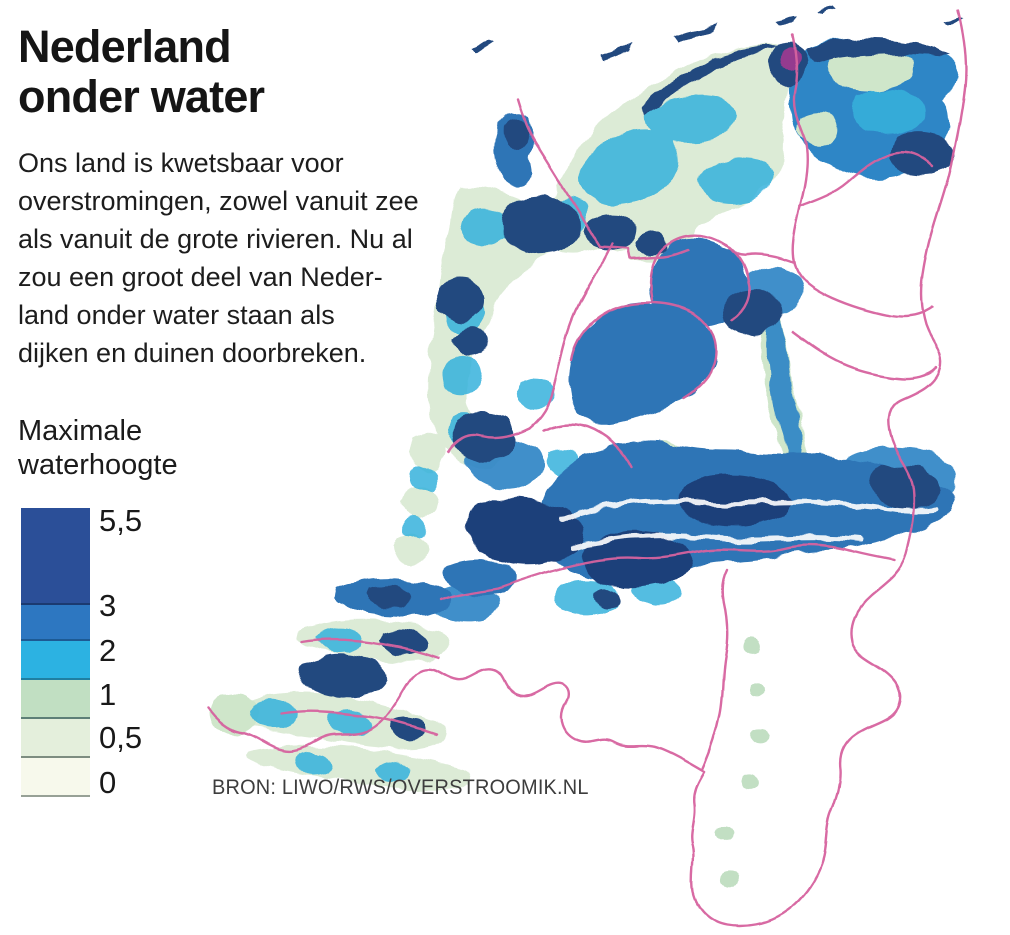 This screenshot has width=1010, height=935. Describe the element at coordinates (625, 233) in the screenshot. I see `flood-friesland-lakes` at that location.